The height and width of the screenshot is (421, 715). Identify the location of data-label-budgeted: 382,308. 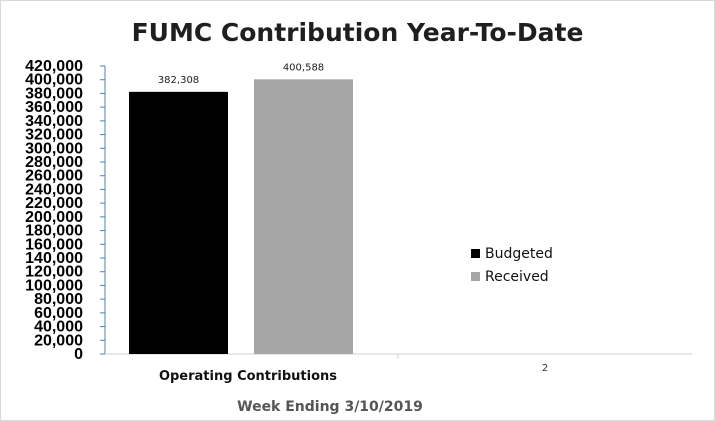
(178, 80).